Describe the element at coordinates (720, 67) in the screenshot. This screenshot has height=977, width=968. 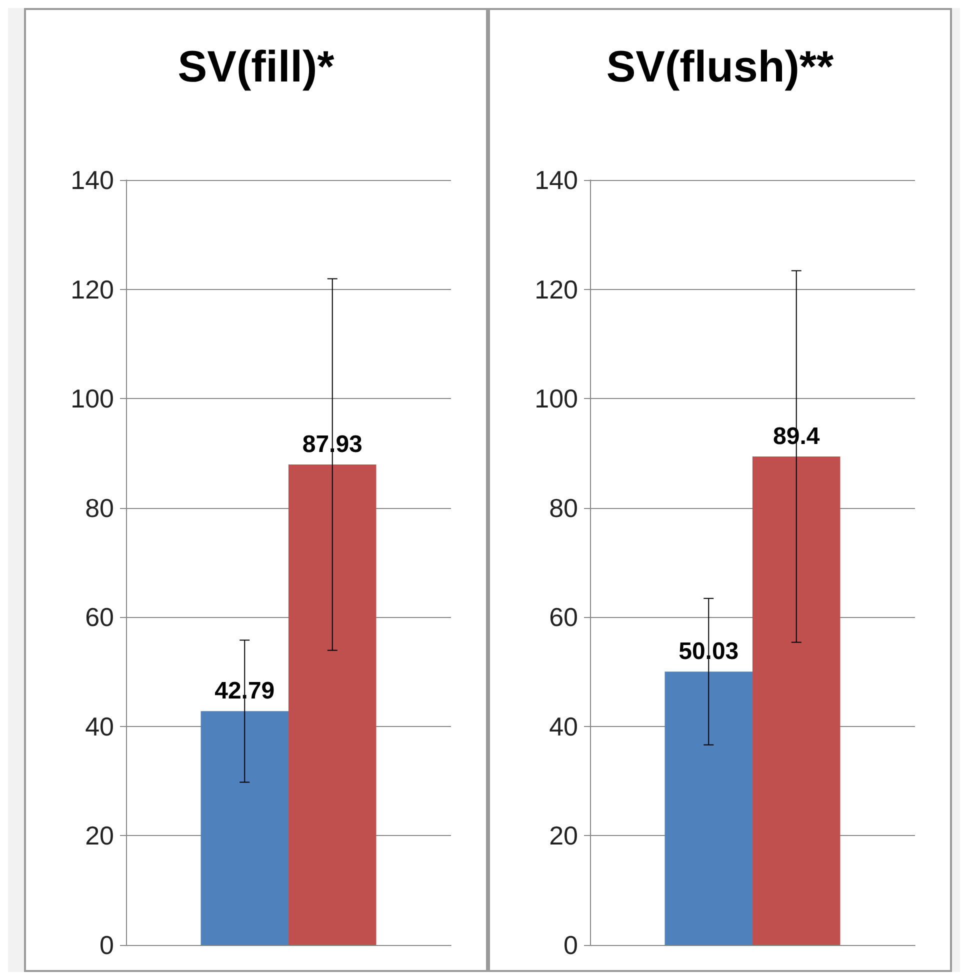
I see `chart-title: SV(flush)**` at that location.